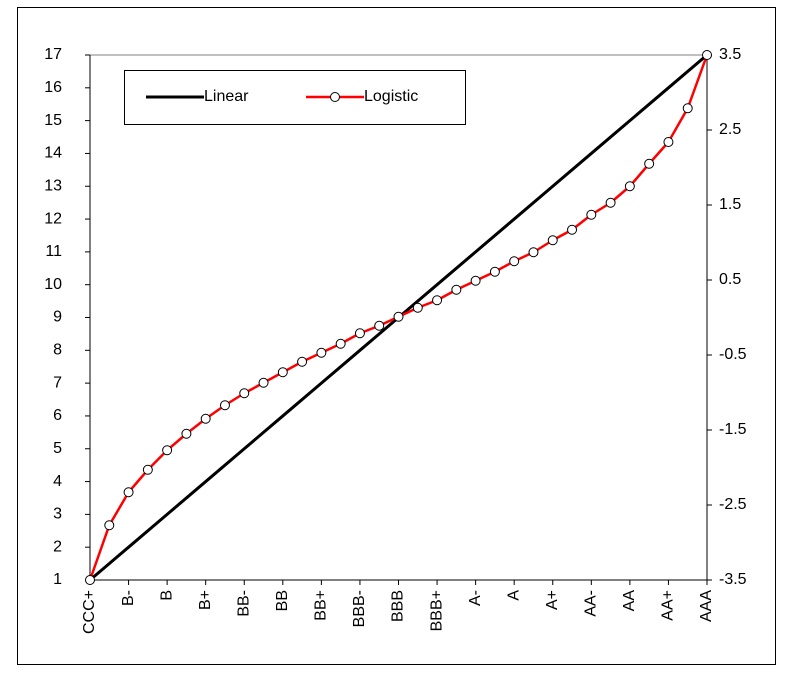  I want to click on y-tick-label: 3, so click(57, 514).